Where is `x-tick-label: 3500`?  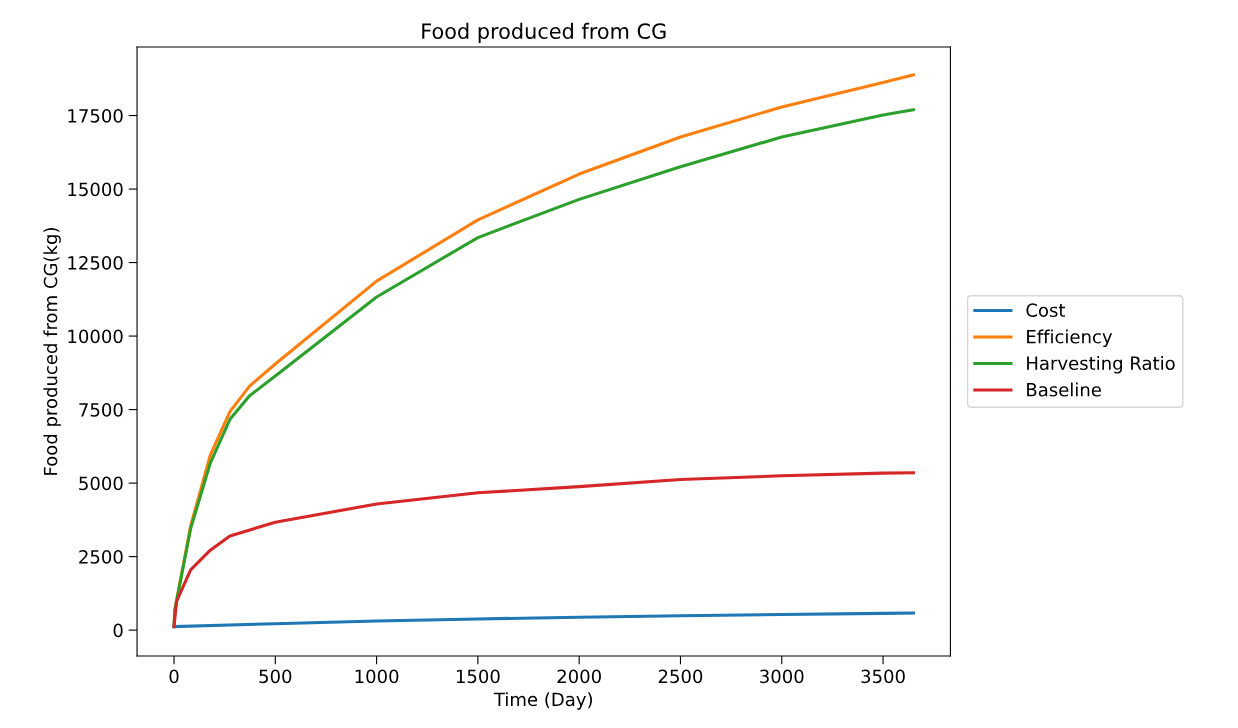 x-tick-label: 3500 is located at coordinates (883, 676).